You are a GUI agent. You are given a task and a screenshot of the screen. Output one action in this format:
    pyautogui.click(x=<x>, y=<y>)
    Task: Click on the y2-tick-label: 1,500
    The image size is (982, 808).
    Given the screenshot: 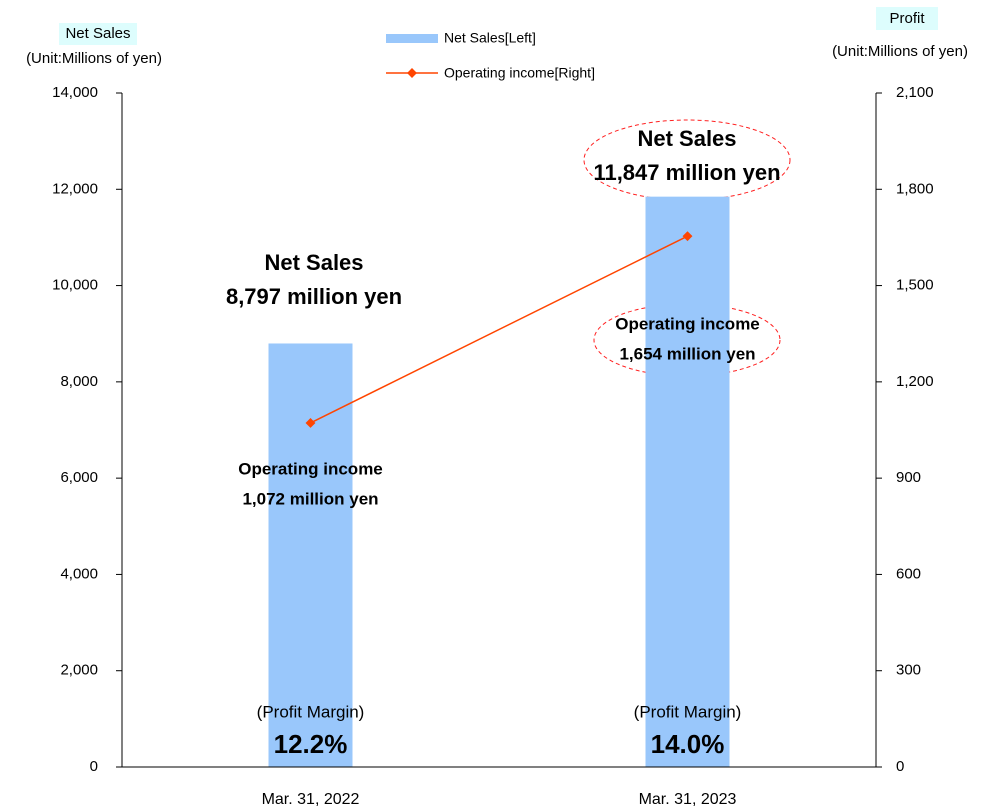 What is the action you would take?
    pyautogui.click(x=915, y=285)
    